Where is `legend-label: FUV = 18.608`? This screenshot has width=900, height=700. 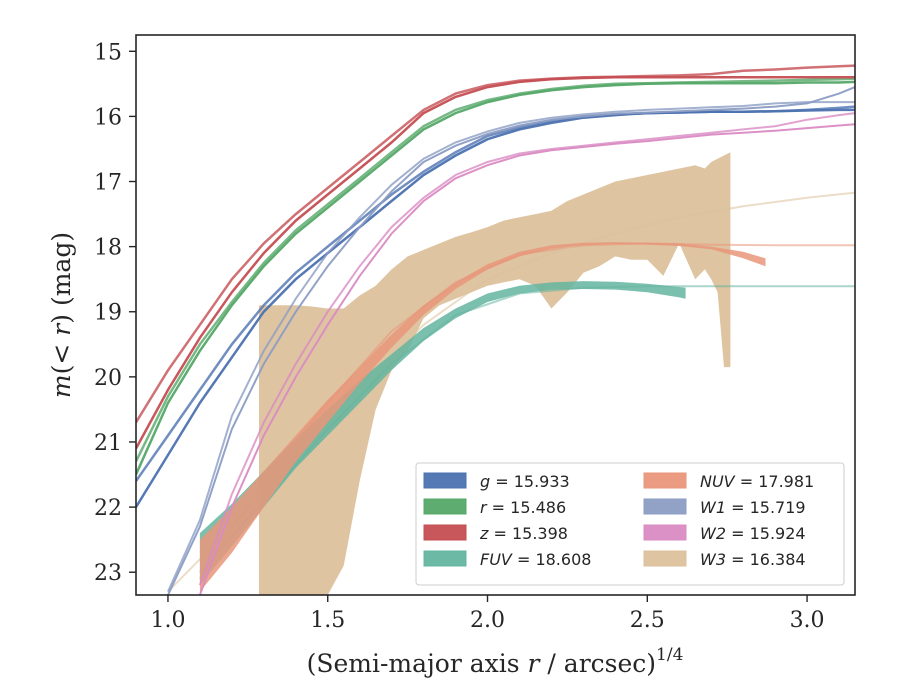
legend-label: FUV = 18.608 is located at coordinates (535, 559).